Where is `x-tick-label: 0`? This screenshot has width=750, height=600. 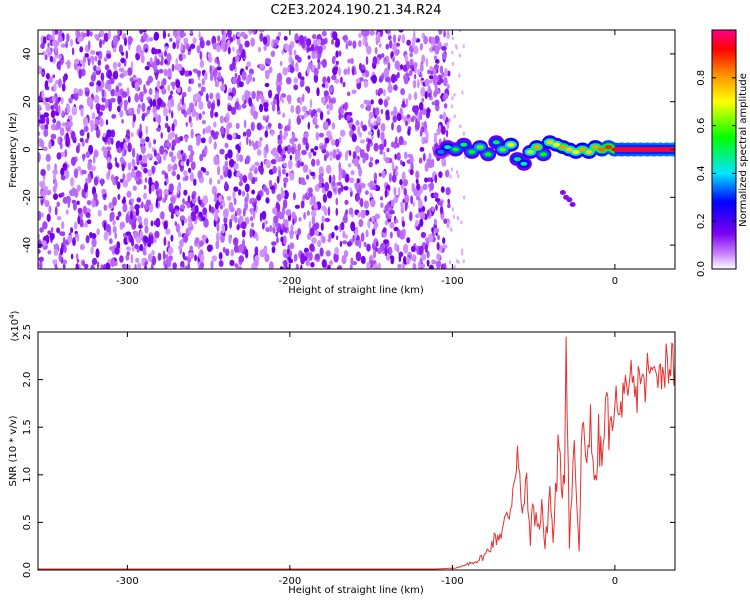 x-tick-label: 0 is located at coordinates (615, 581).